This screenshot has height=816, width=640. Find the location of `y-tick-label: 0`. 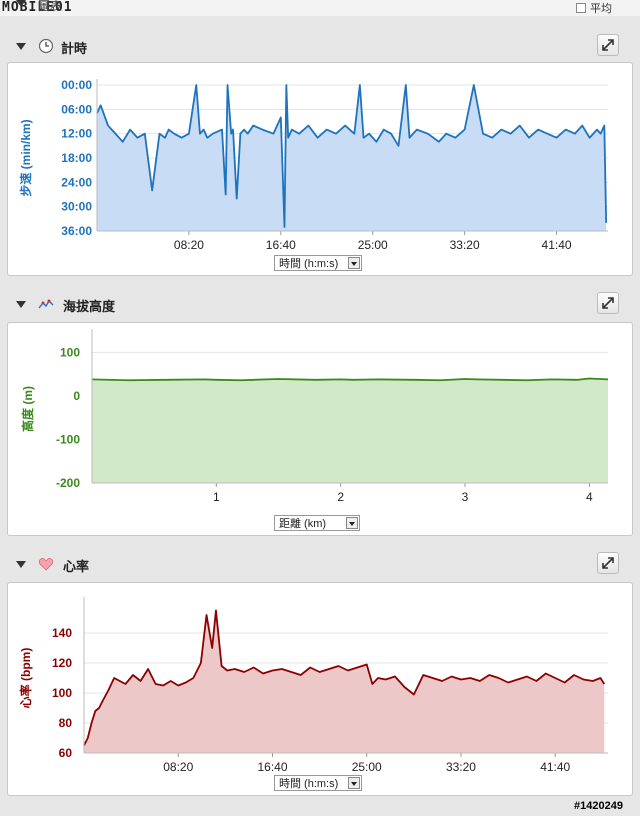

y-tick-label: 0 is located at coordinates (76, 396).